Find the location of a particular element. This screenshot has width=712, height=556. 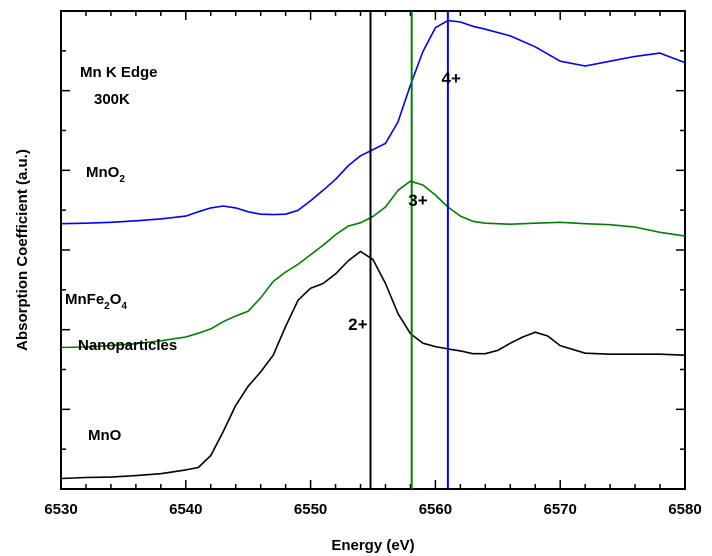

mnfe2o4-label: MnFe2O4 is located at coordinates (96, 301).